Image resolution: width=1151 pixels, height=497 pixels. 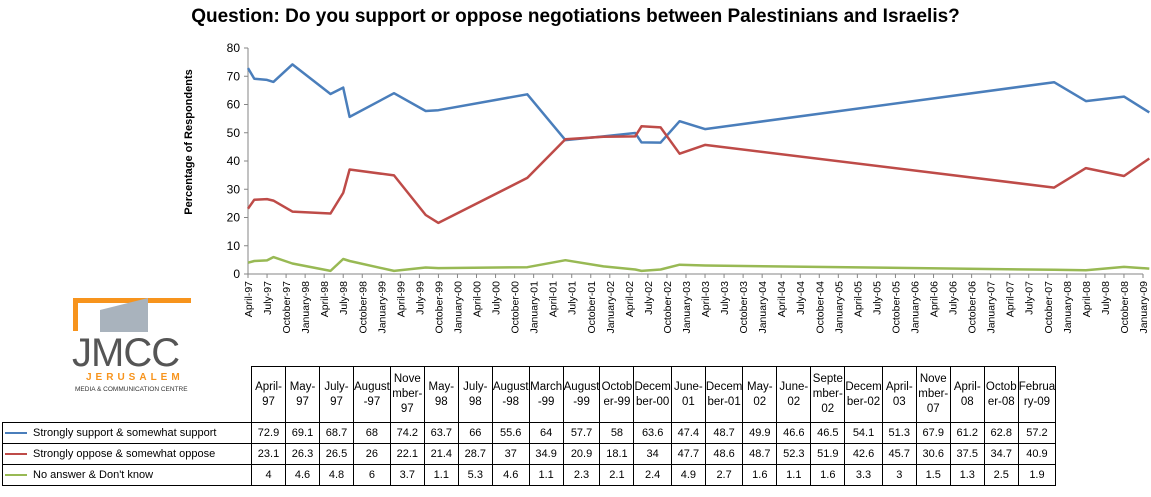 What do you see at coordinates (511, 401) in the screenshot?
I see `column-header-line: -98` at bounding box center [511, 401].